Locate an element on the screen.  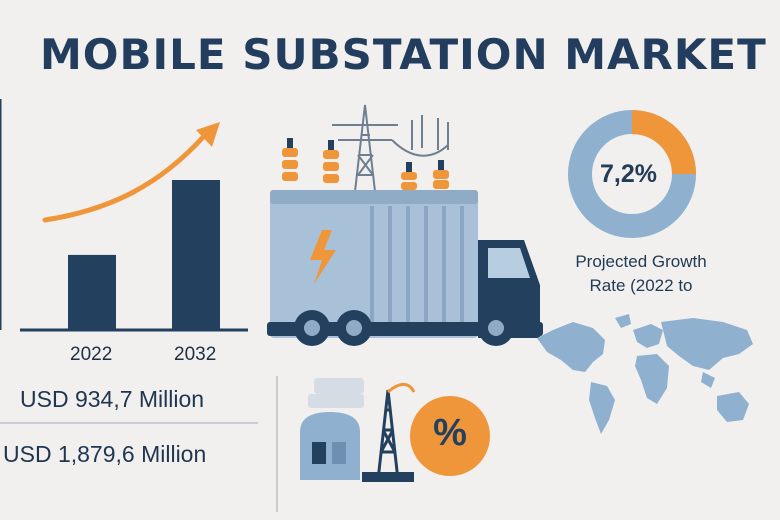
truck-wheels is located at coordinates (404, 328).